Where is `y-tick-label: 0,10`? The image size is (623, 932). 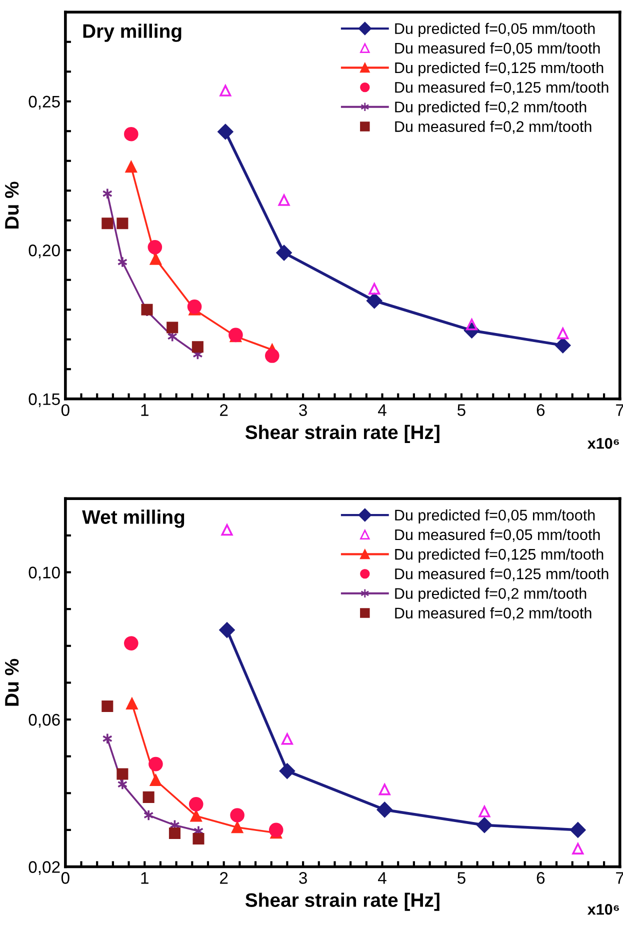
y-tick-label: 0,10 is located at coordinates (44, 573).